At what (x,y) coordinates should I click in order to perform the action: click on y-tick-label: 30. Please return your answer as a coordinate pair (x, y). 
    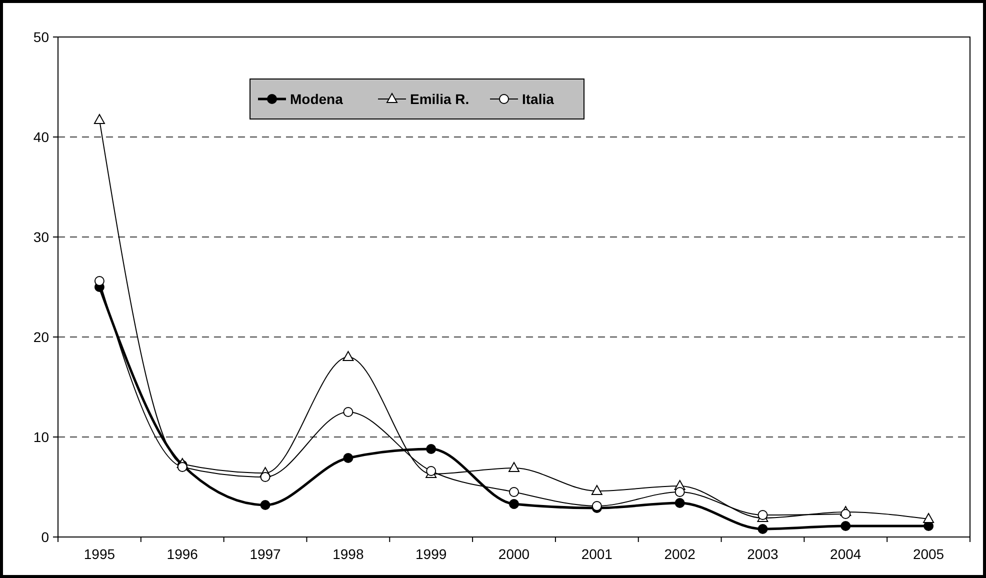
    Looking at the image, I should click on (41, 236).